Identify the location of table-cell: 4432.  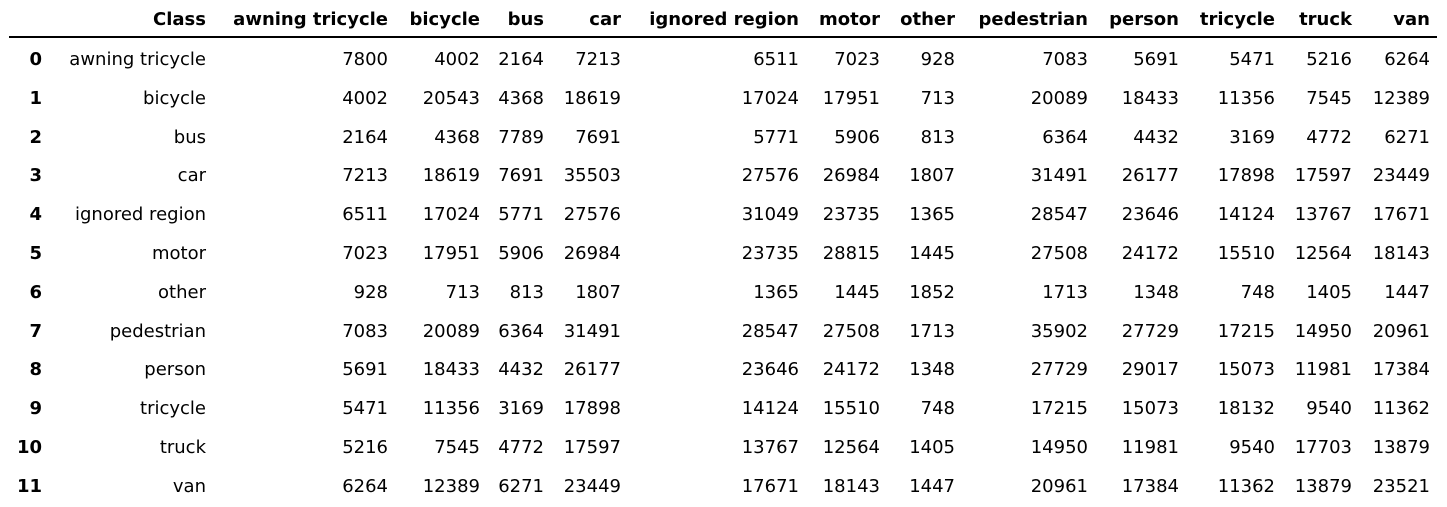
(521, 370).